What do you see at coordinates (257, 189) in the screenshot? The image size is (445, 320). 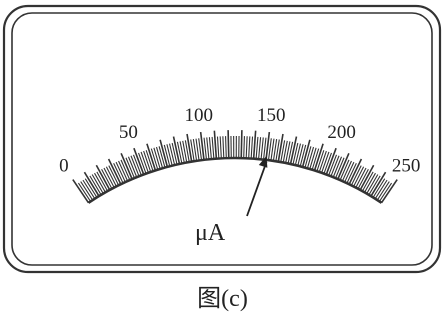 I see `needle-shaft` at bounding box center [257, 189].